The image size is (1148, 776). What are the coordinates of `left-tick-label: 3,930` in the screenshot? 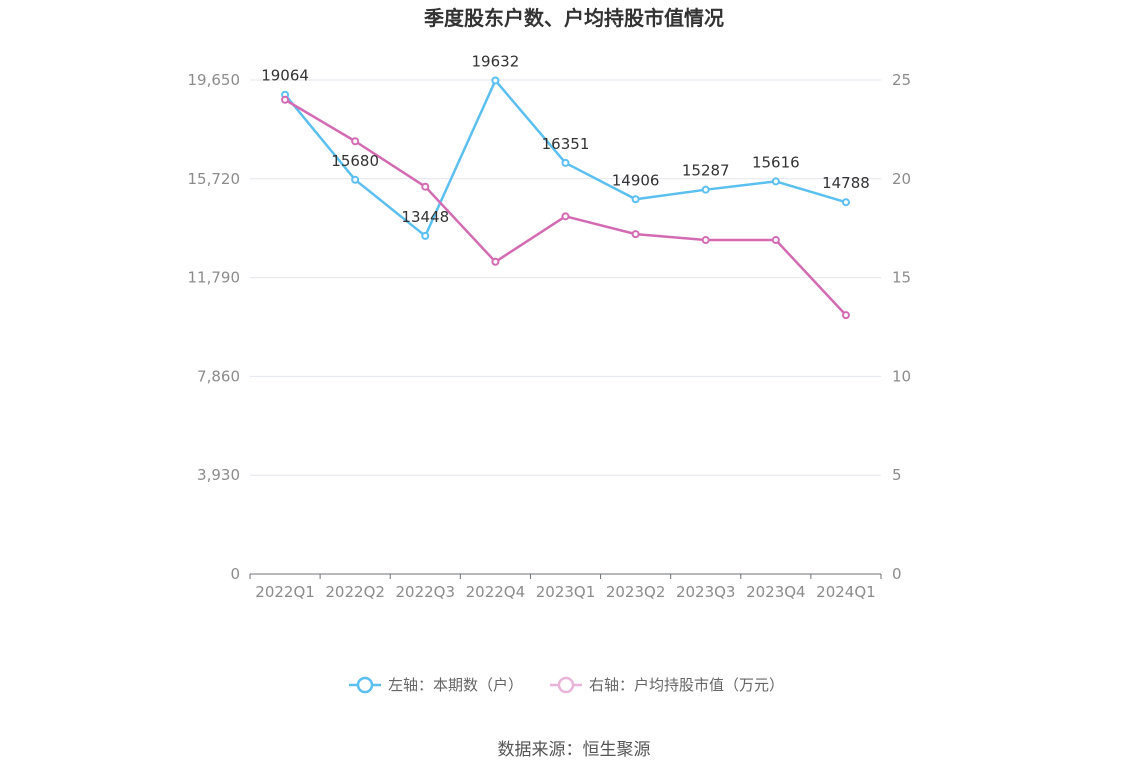 It's located at (218, 475).